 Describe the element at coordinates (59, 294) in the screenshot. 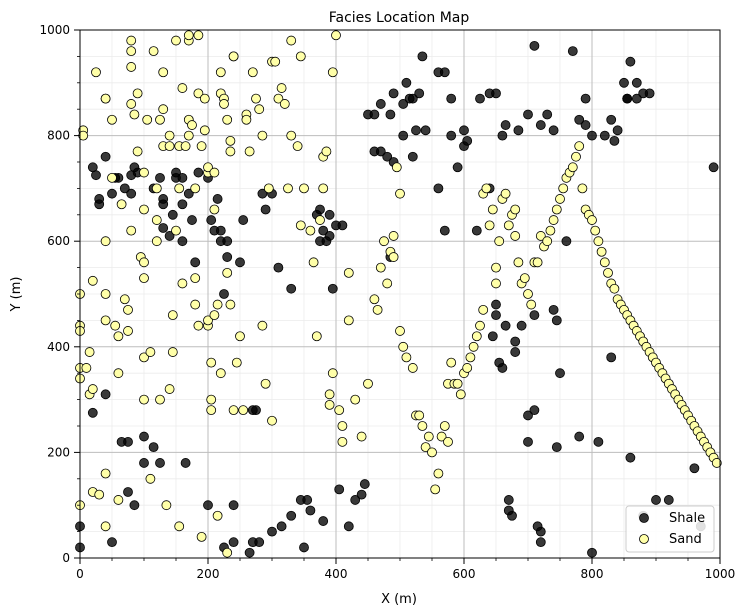

I see `y-axis-ticks: 0 200 400 600 800 1000` at that location.